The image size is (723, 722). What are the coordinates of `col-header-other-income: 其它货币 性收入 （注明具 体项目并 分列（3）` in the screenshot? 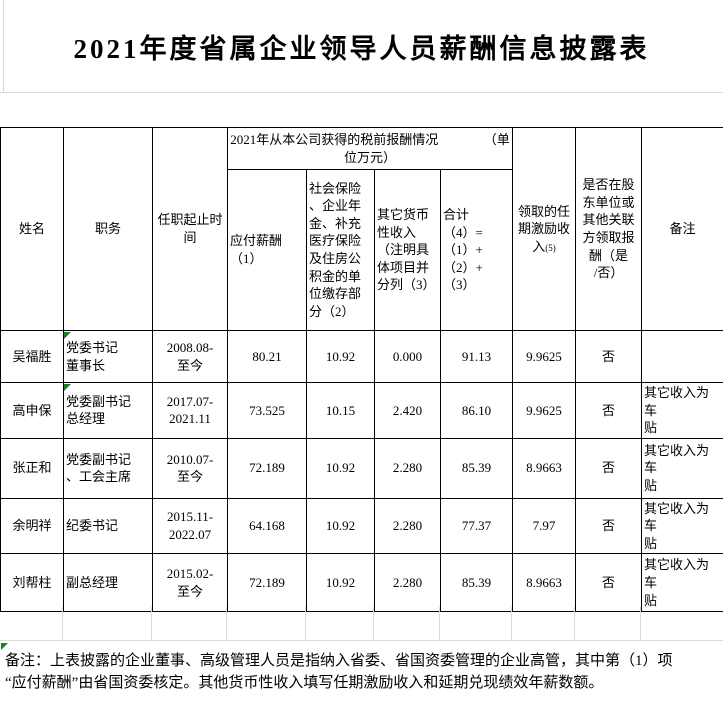 It's located at (407, 250).